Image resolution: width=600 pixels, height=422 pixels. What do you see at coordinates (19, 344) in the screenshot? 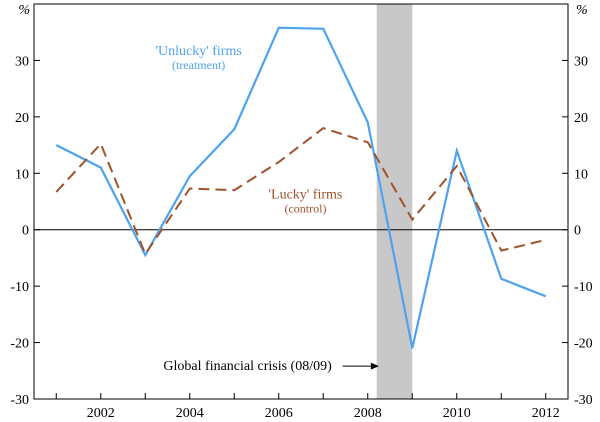
I see `y-tick-label-left: -20` at bounding box center [19, 344].